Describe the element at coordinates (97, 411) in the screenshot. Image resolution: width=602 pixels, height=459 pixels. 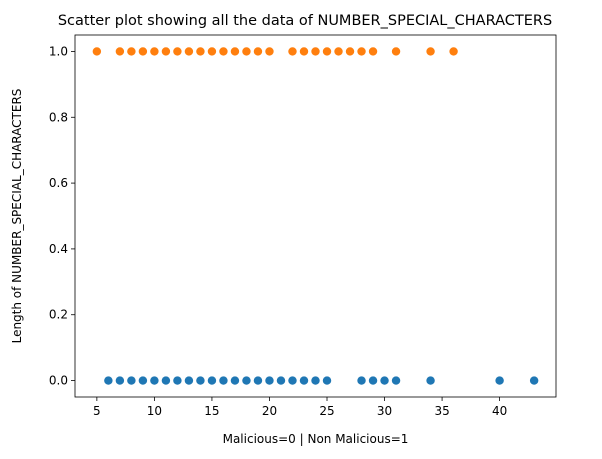
I see `x-tick-label: 5` at that location.